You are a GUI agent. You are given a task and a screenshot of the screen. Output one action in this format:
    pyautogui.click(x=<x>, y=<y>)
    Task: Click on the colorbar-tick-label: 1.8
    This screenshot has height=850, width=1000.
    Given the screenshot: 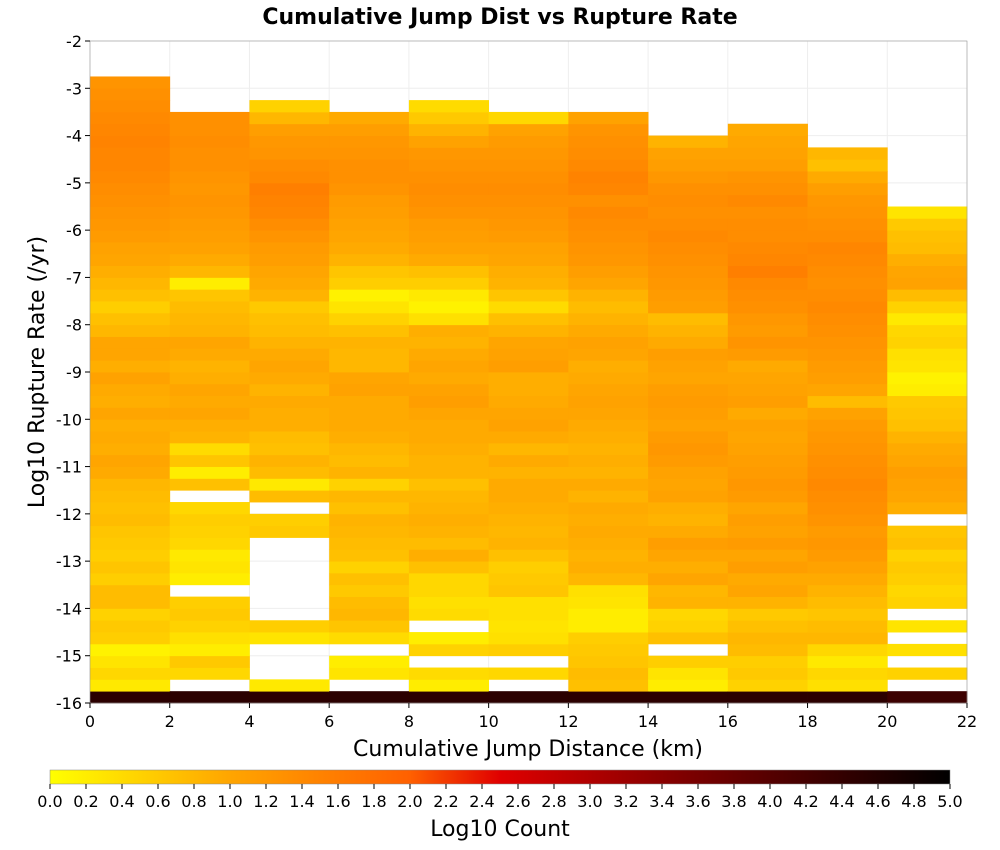 What is the action you would take?
    pyautogui.click(x=373, y=801)
    